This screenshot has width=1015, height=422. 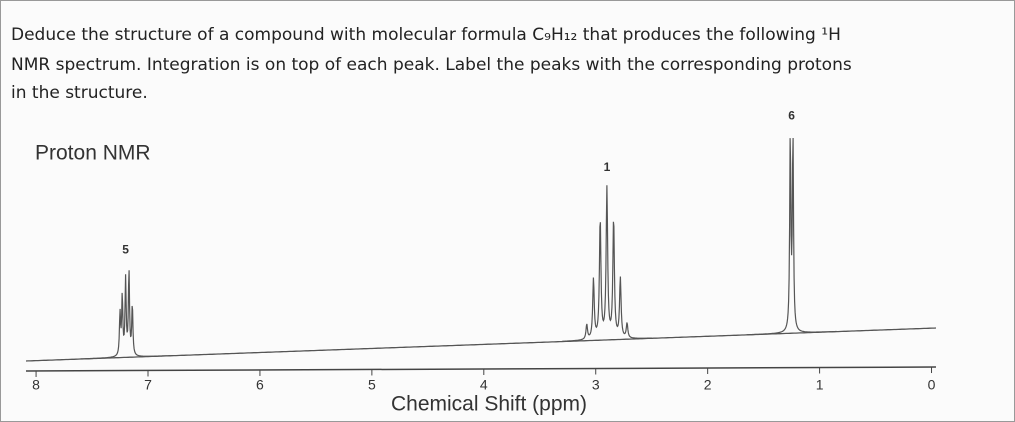 What do you see at coordinates (481, 369) in the screenshot?
I see `x-axis` at bounding box center [481, 369].